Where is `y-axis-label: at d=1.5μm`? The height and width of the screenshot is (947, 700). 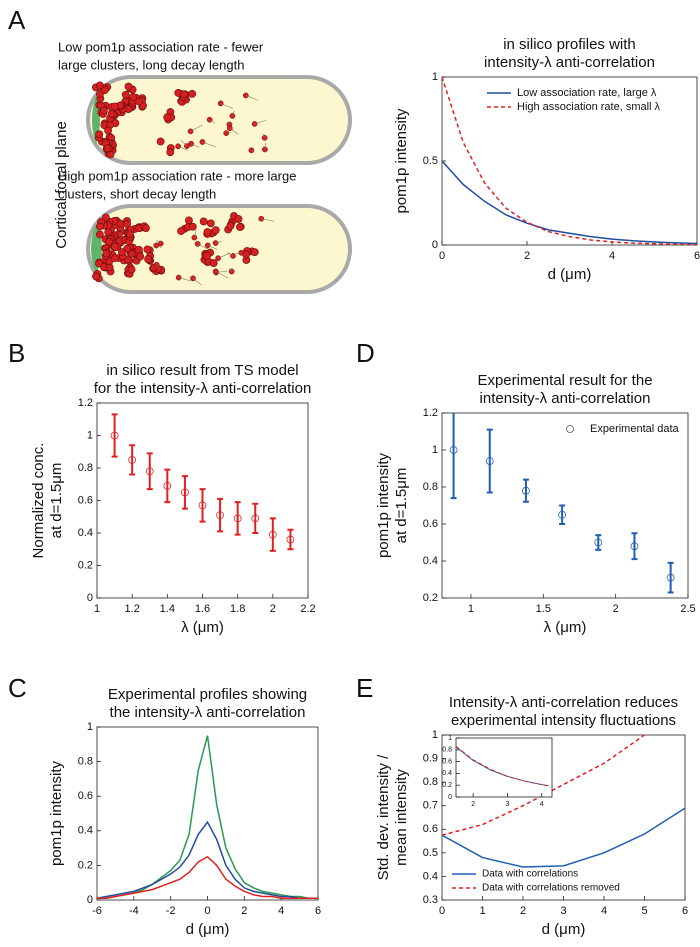
y-axis-label: at d=1.5μm is located at coordinates (56, 501).